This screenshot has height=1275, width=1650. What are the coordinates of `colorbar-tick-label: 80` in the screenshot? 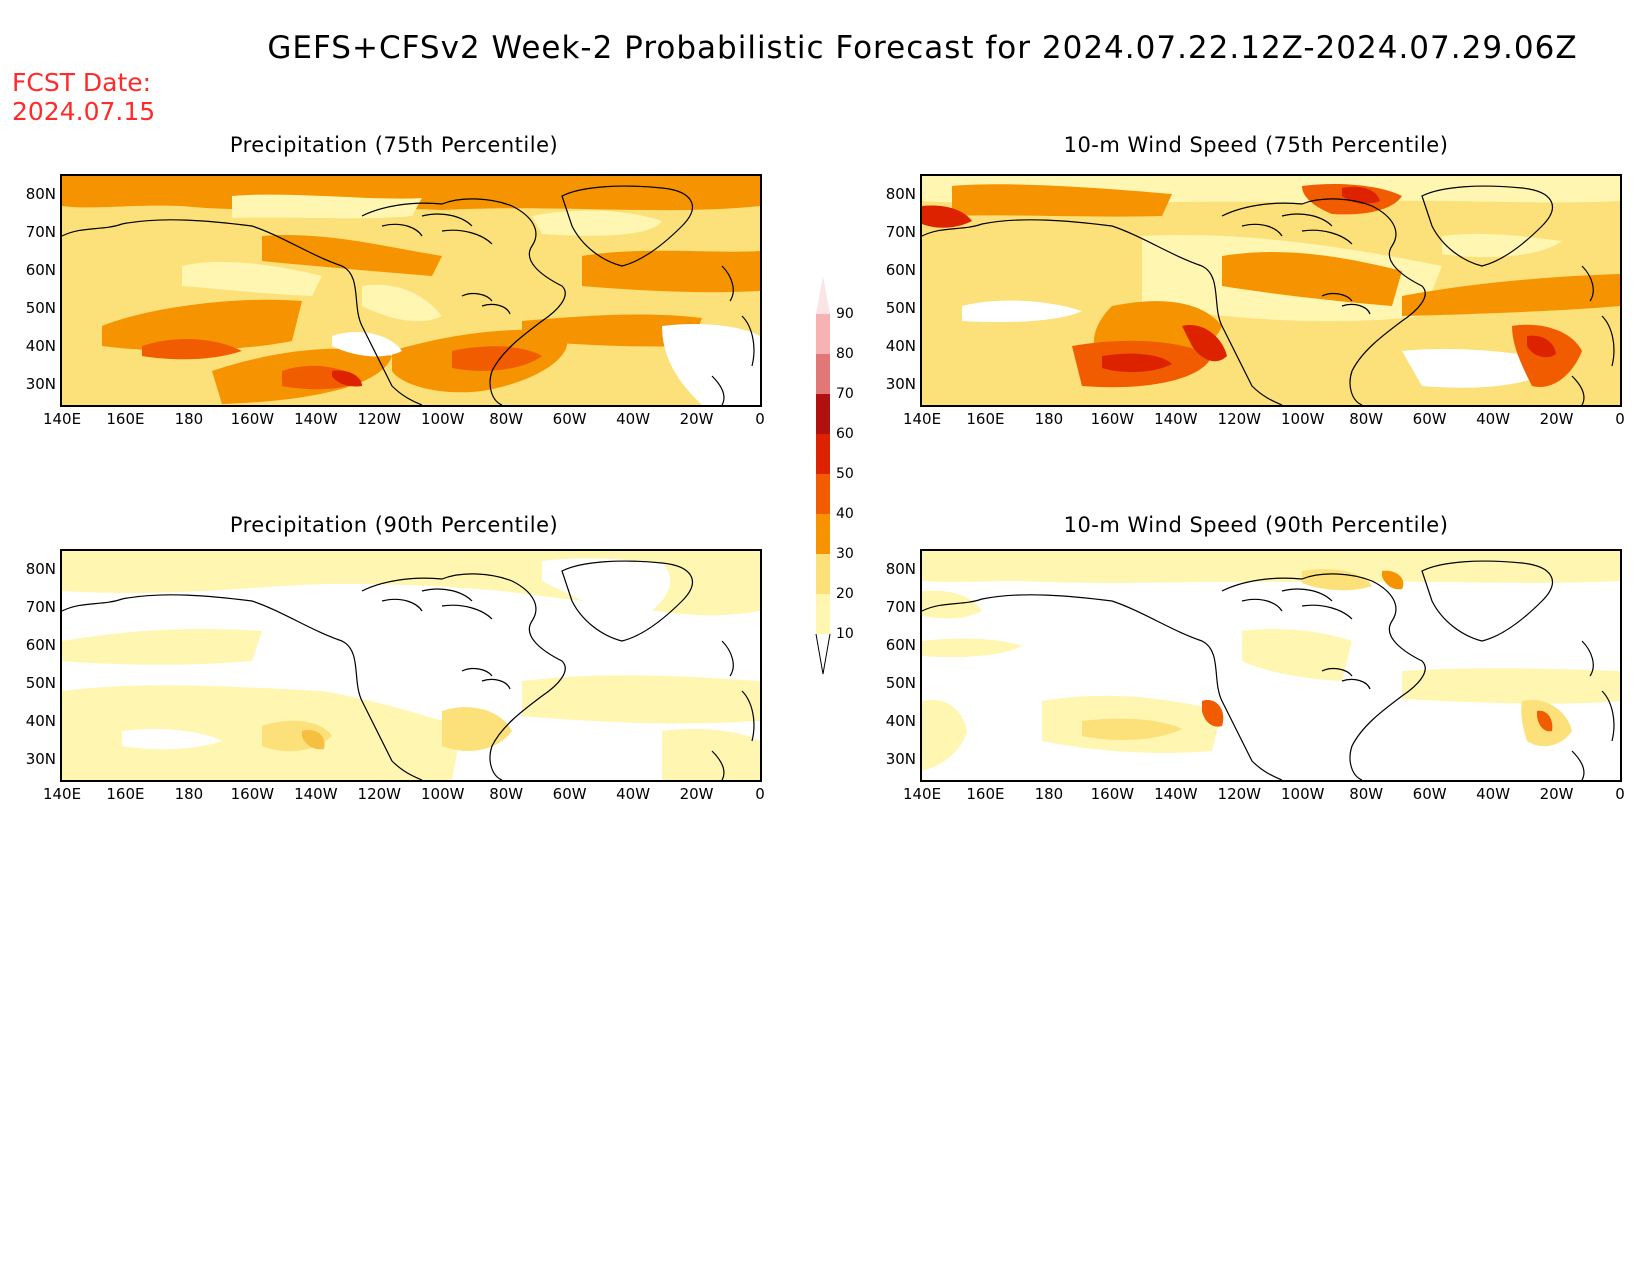 It's located at (845, 354).